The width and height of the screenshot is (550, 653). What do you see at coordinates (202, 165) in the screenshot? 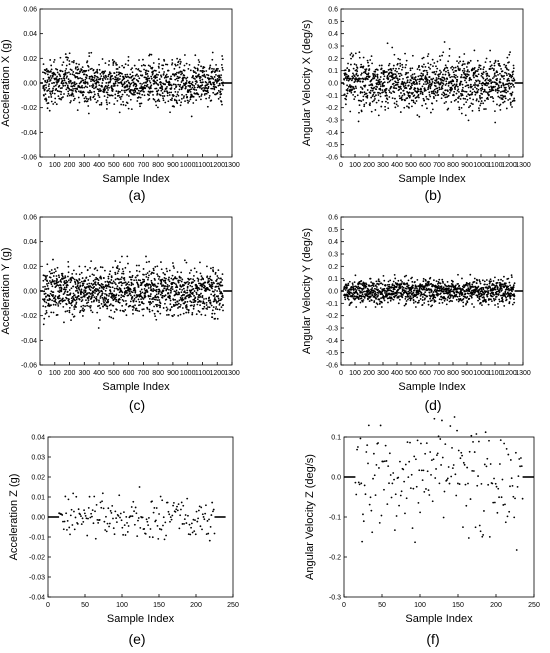
I see `x-tick-label: 1100` at bounding box center [202, 165].